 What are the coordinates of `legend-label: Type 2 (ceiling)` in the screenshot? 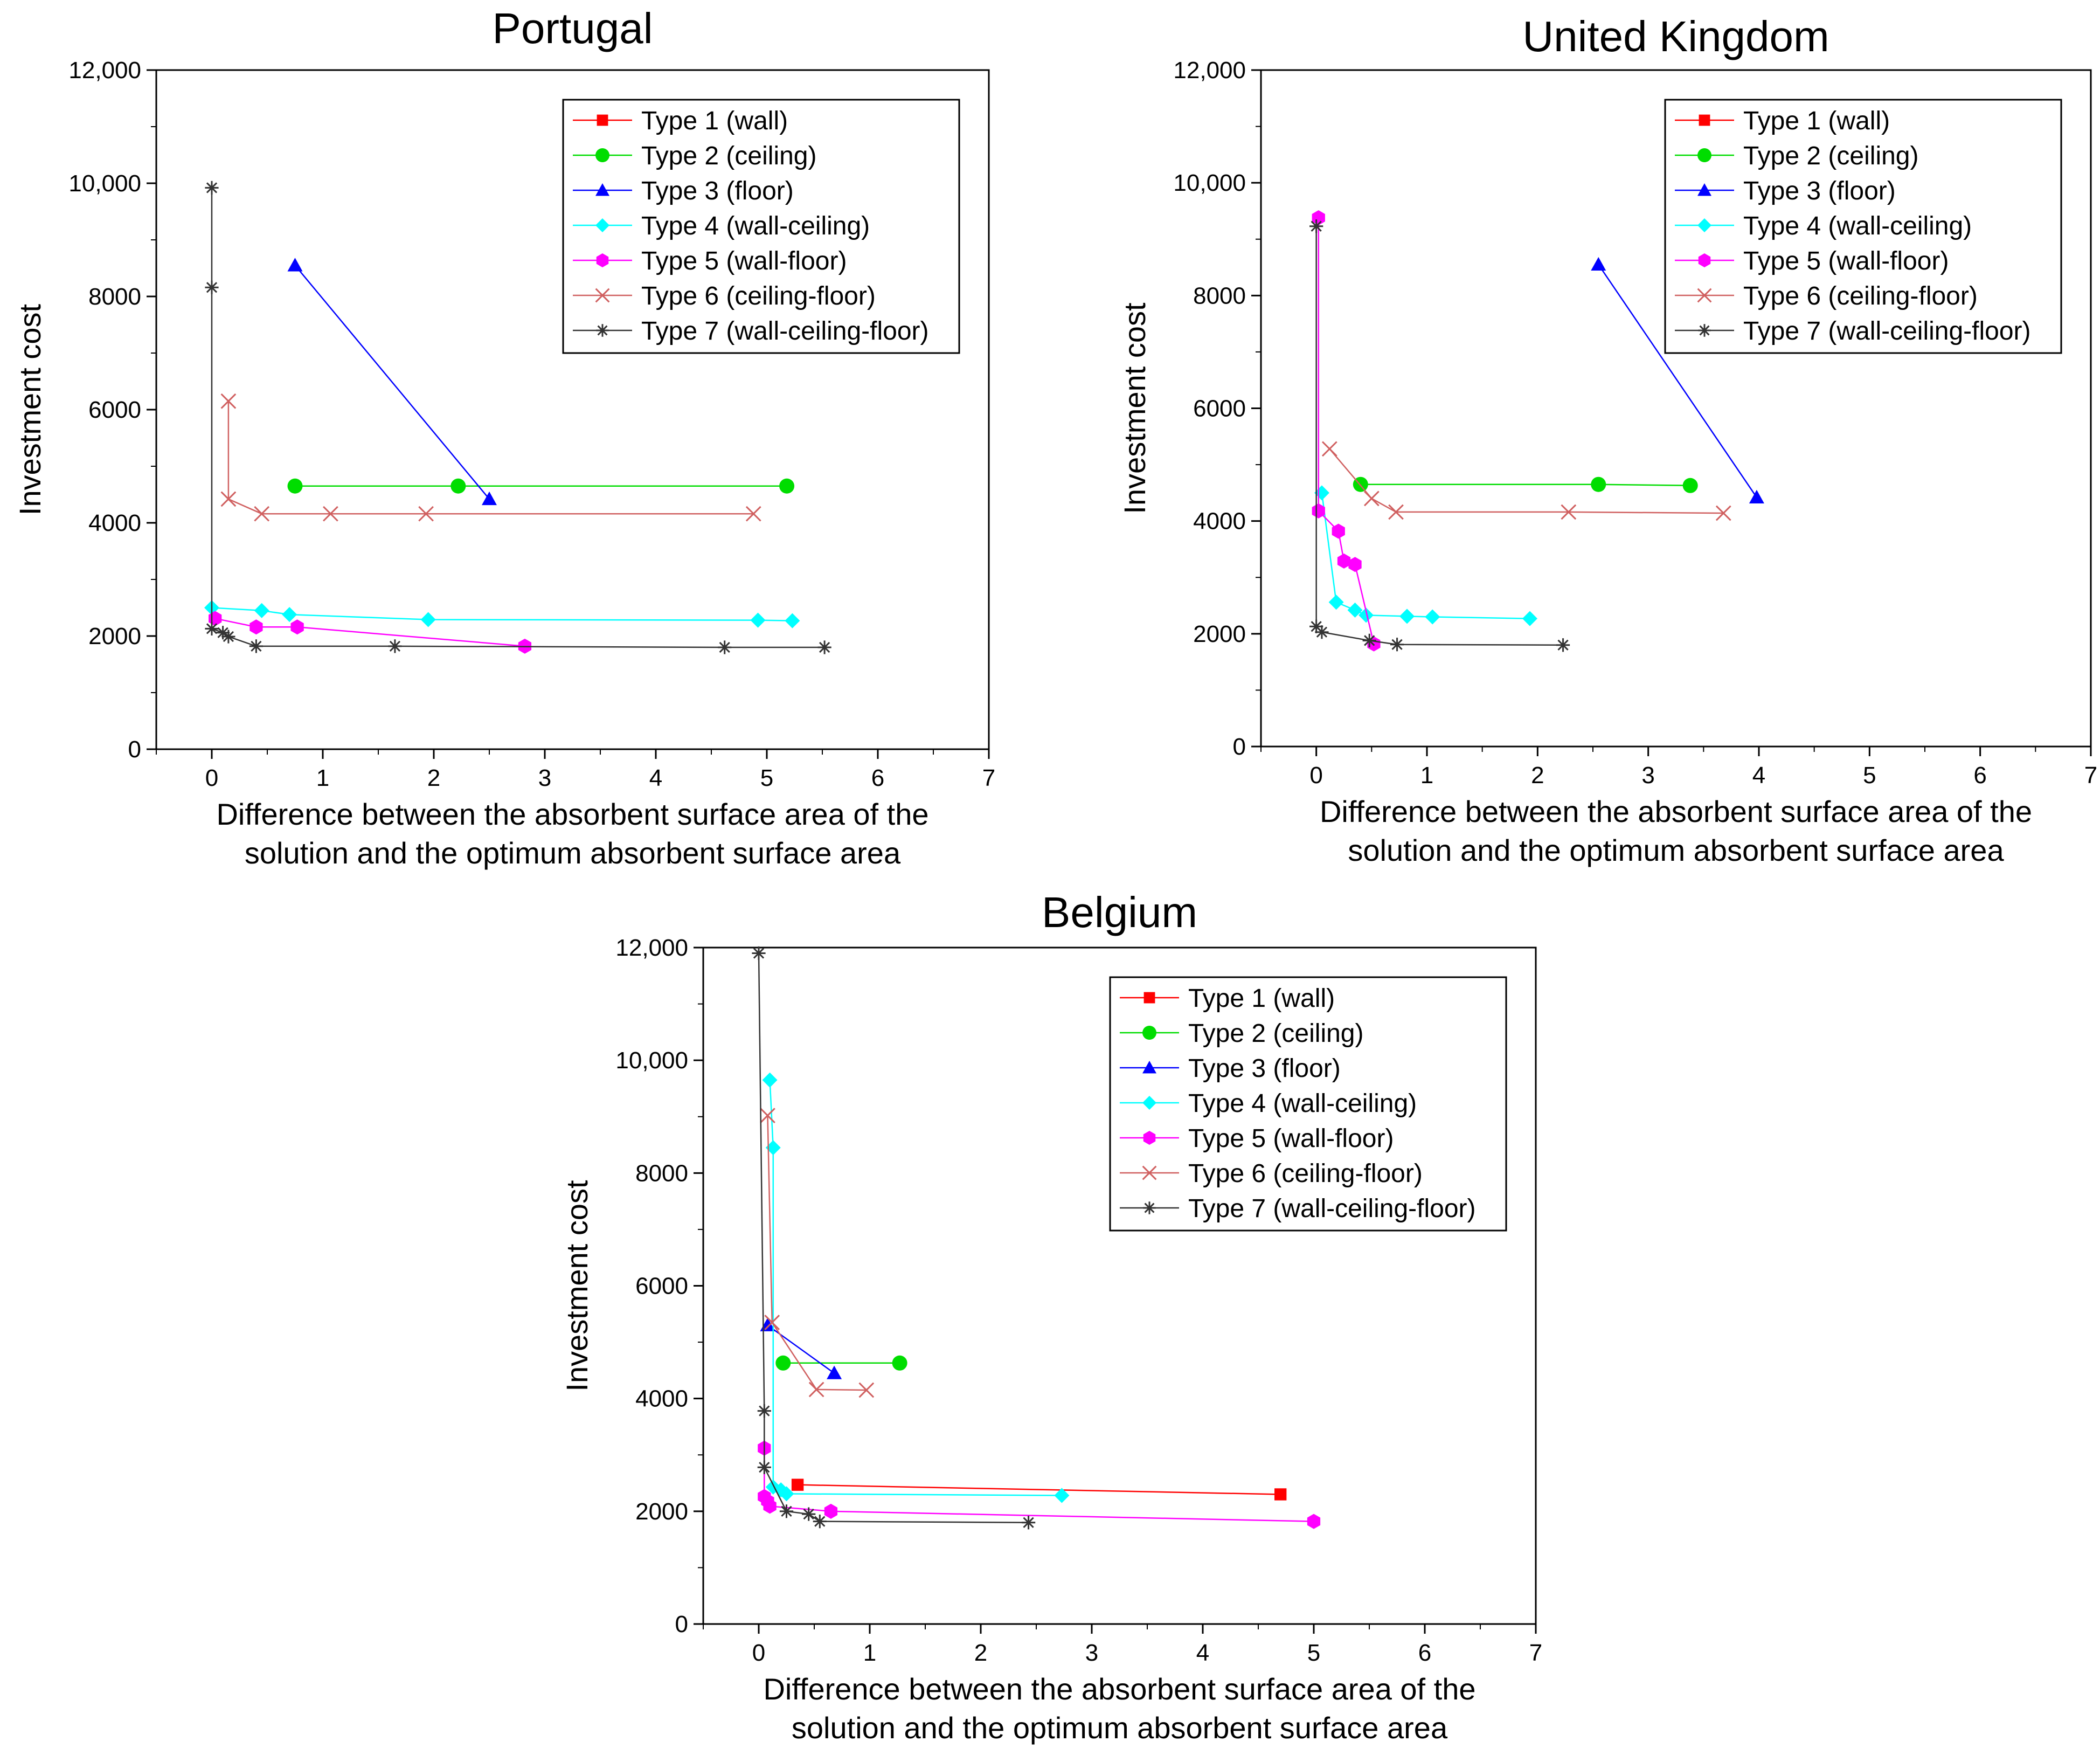 It's located at (1275, 1034).